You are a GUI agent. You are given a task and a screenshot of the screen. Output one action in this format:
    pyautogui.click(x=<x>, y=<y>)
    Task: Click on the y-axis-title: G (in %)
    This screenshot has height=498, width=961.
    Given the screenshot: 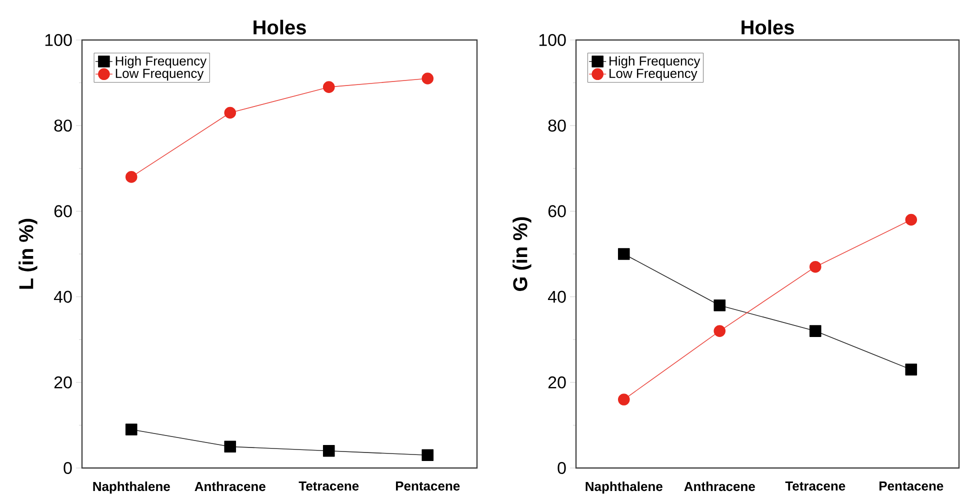 What is the action you would take?
    pyautogui.click(x=522, y=254)
    